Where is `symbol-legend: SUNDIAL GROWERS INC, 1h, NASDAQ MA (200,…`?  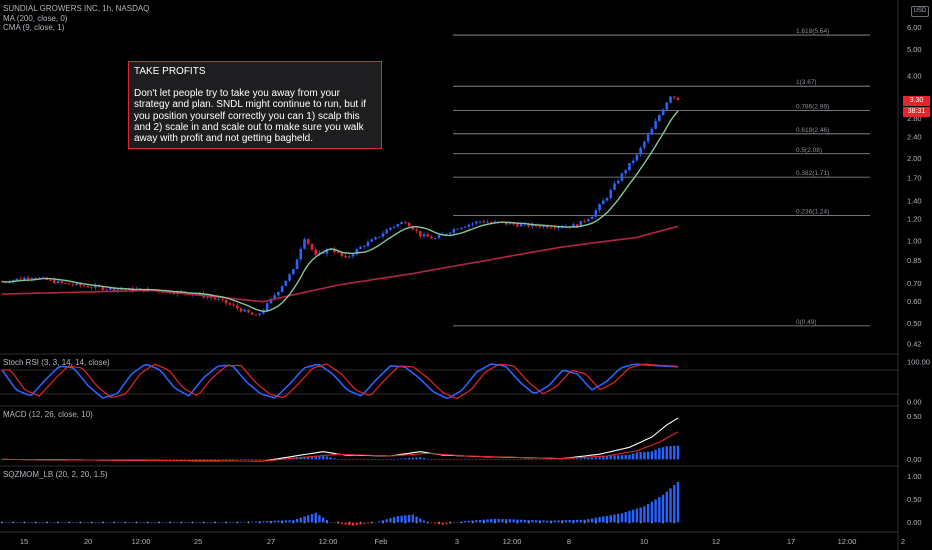
symbol-legend: SUNDIAL GROWERS INC, 1h, NASDAQ MA (200,… is located at coordinates (76, 18).